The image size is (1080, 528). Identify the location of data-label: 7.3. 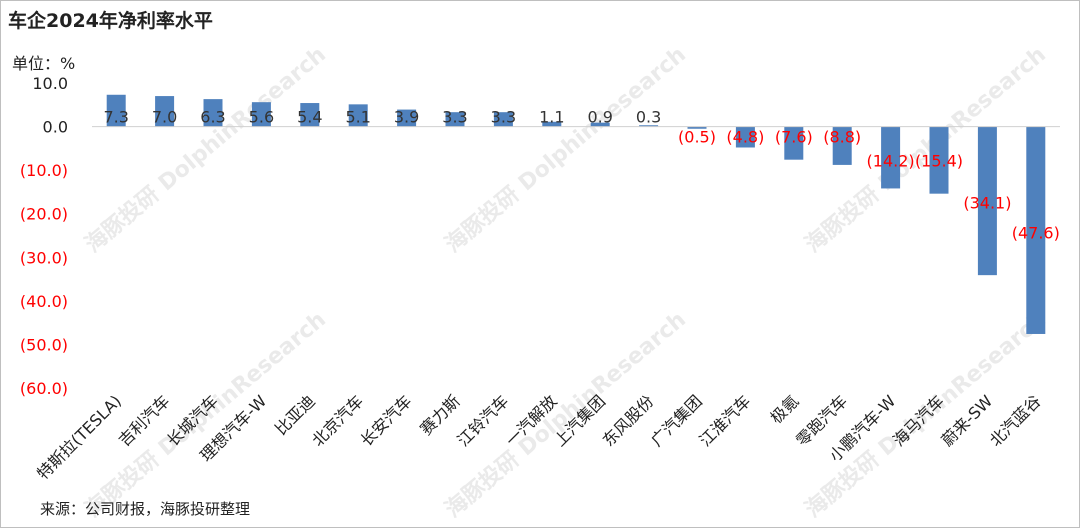
(115, 117).